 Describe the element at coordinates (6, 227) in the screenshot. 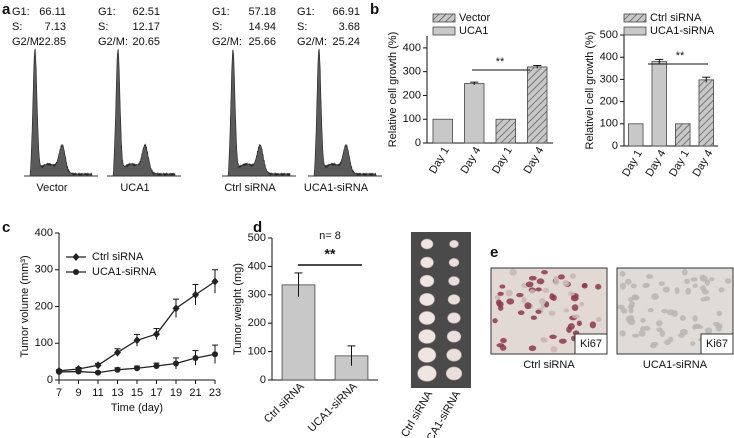

I see `panel-label: c` at that location.